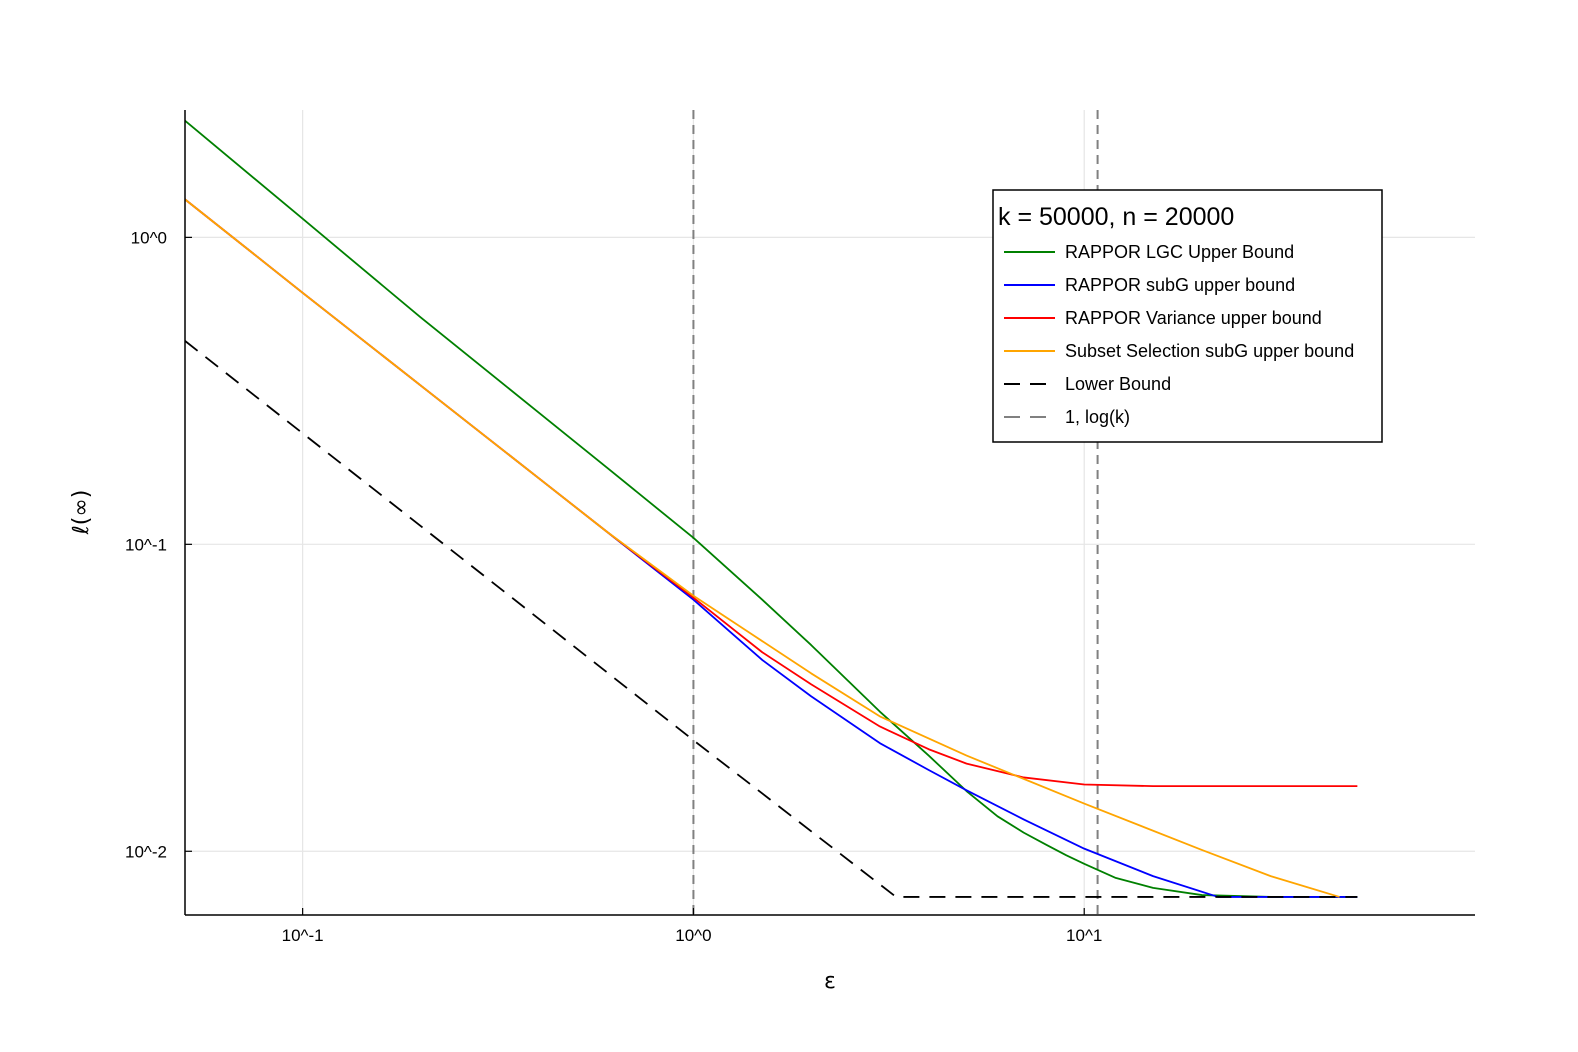 Image resolution: width=1578 pixels, height=1052 pixels. Describe the element at coordinates (146, 851) in the screenshot. I see `y-tick-label: 10^-2` at that location.